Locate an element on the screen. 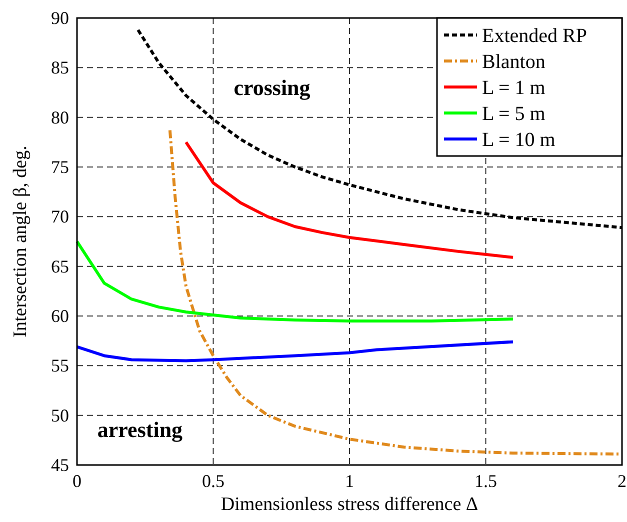 The image size is (627, 522). x-tick-label: 1 is located at coordinates (349, 481).